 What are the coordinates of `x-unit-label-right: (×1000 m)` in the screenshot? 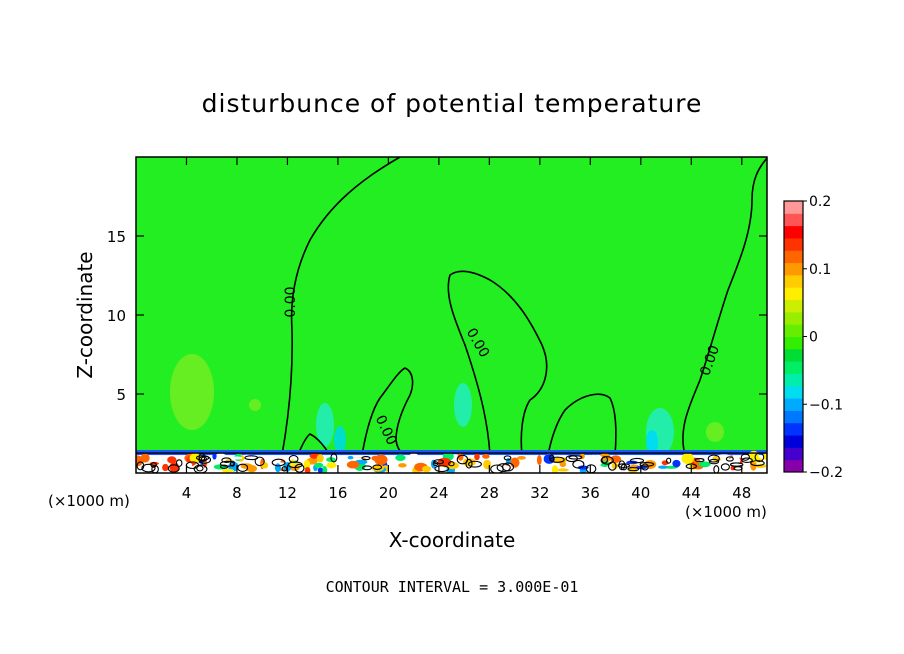 It's located at (726, 512).